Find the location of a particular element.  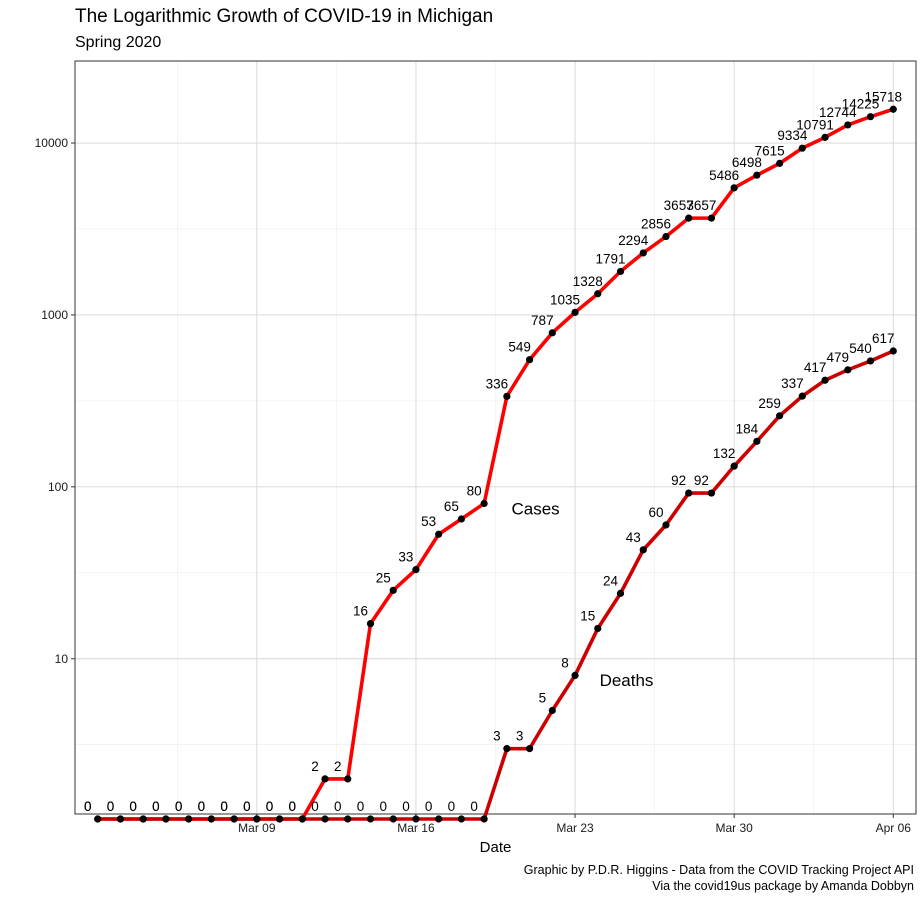

cases-data-label: 53 is located at coordinates (428, 521).